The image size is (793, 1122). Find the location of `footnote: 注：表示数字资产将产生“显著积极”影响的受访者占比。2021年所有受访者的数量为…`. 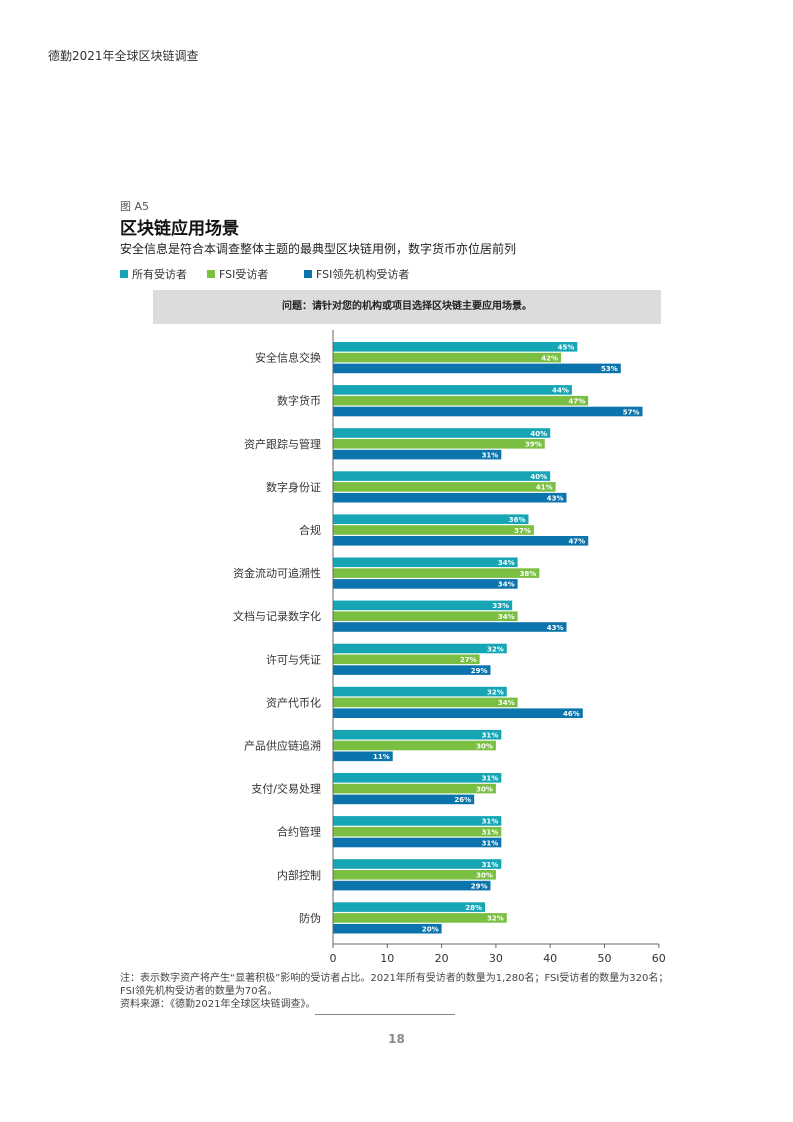

footnote: 注：表示数字资产将产生“显著积极”影响的受访者占比。2021年所有受访者的数量为… is located at coordinates (400, 991).